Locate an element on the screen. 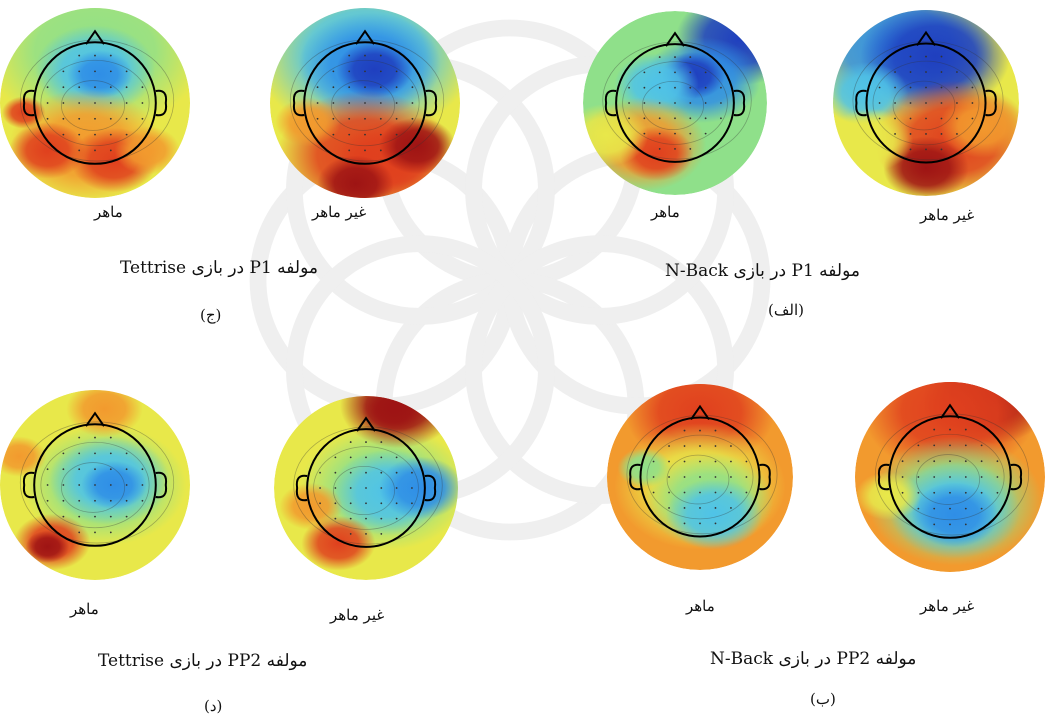 Image resolution: width=1045 pixels, height=717 pixels. caption-d: مولفه PP2 در بازی Tettrise is located at coordinates (203, 661).